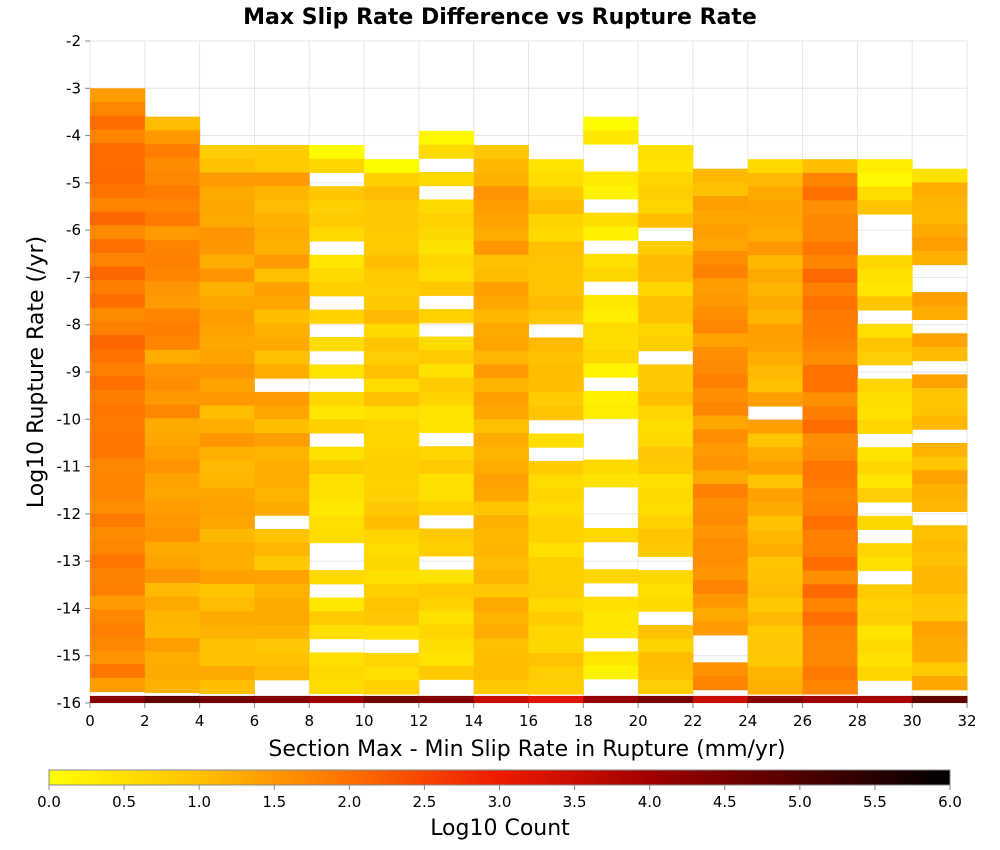 Image resolution: width=1000 pixels, height=850 pixels. Describe the element at coordinates (199, 802) in the screenshot. I see `colorbar-tick-label: 1.0` at that location.